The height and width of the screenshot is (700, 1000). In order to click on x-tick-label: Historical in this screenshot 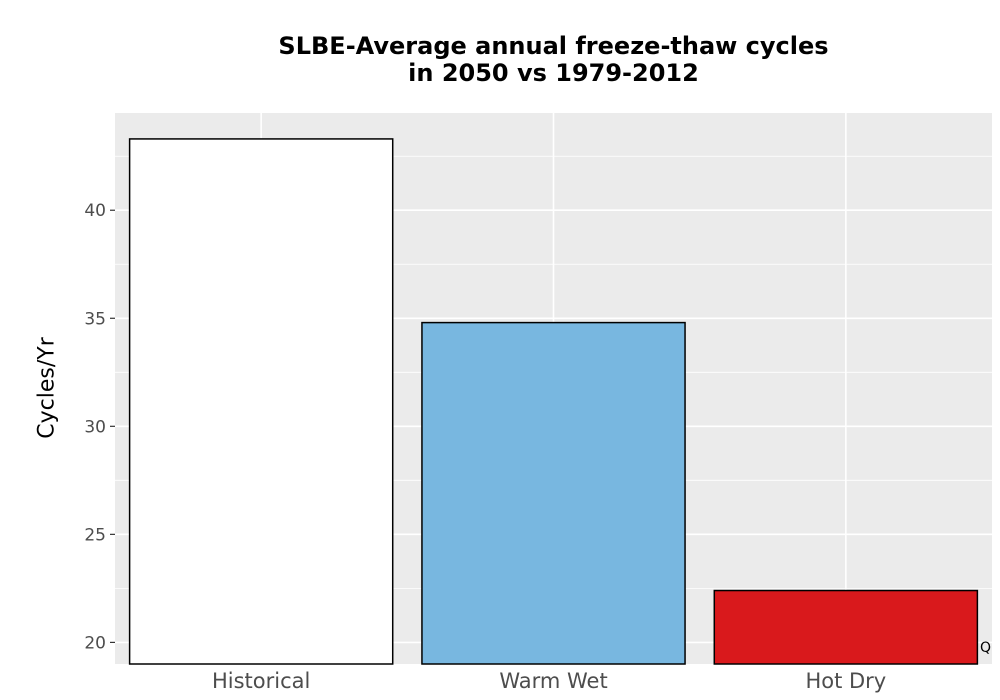, I will do `click(261, 681)`.